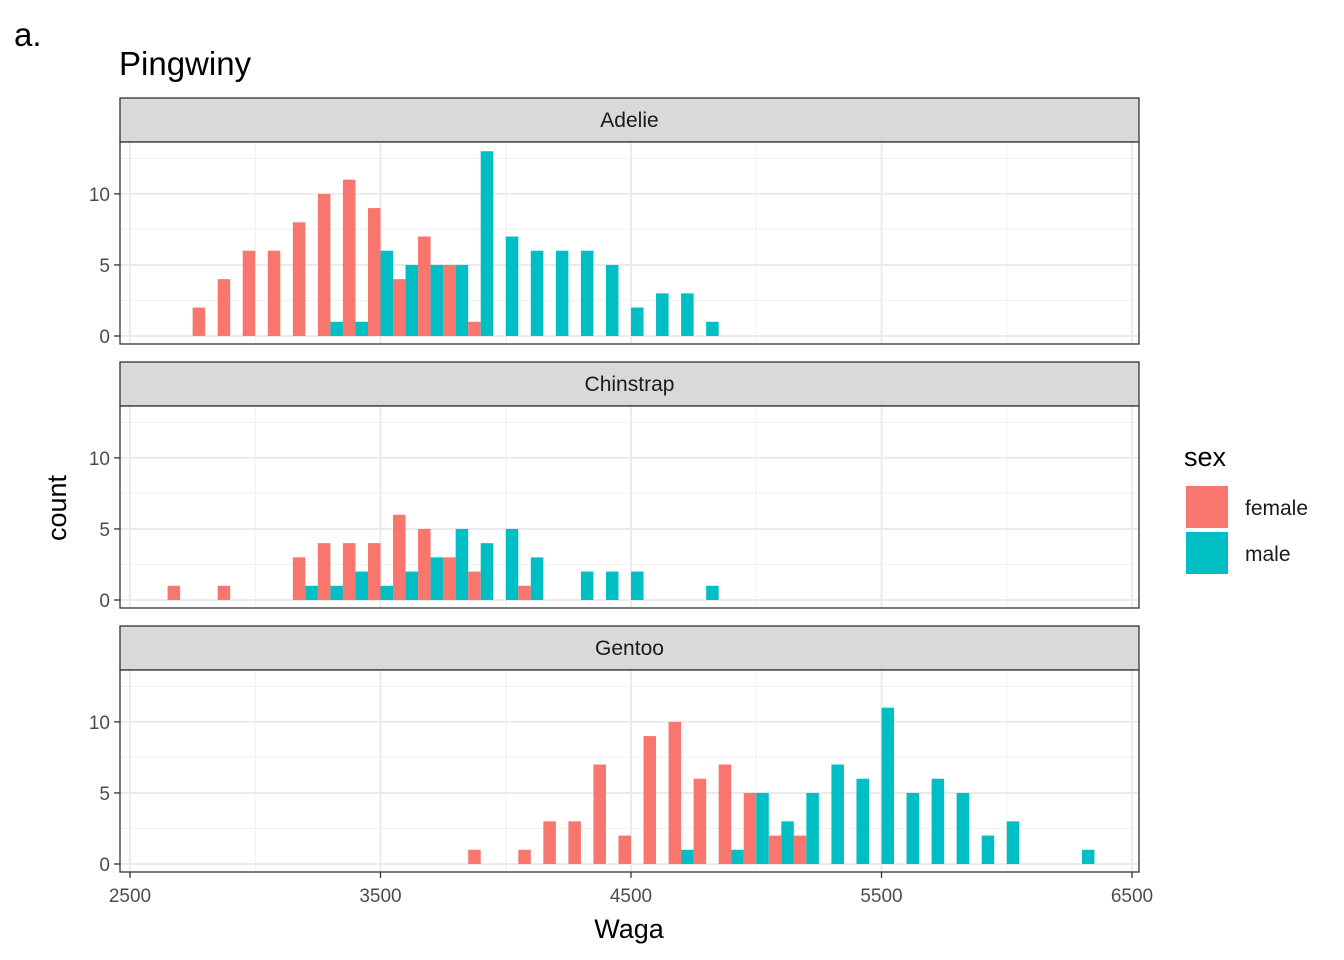 The image size is (1344, 960). I want to click on x-tick-label: 3500, so click(380, 896).